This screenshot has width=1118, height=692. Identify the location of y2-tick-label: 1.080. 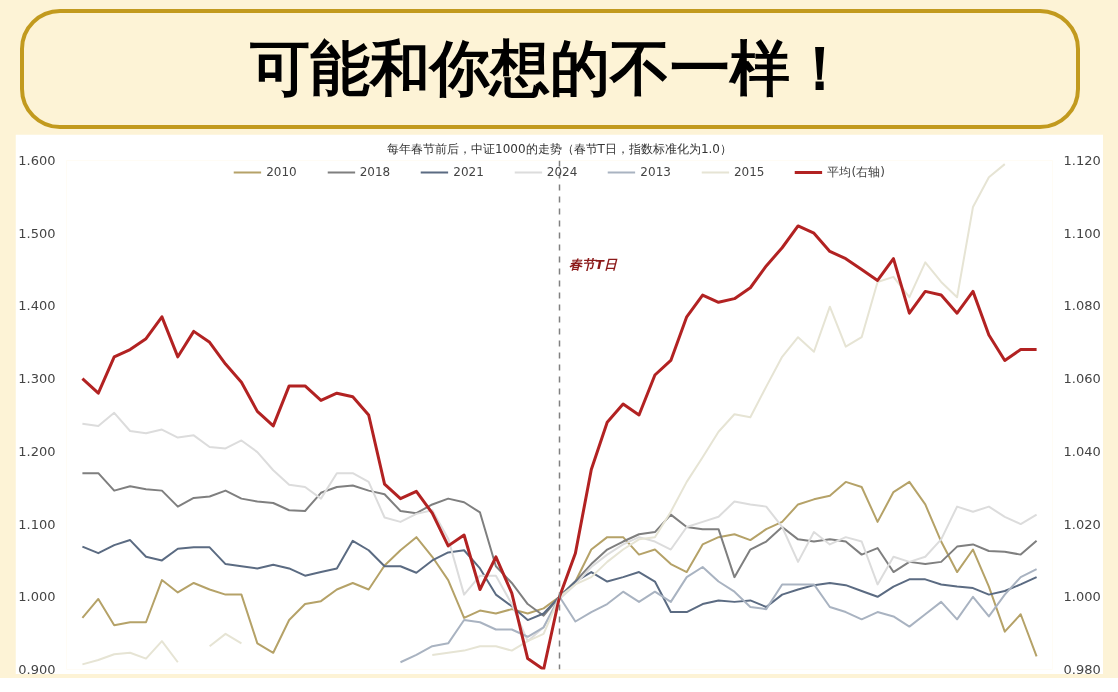
(1082, 306).